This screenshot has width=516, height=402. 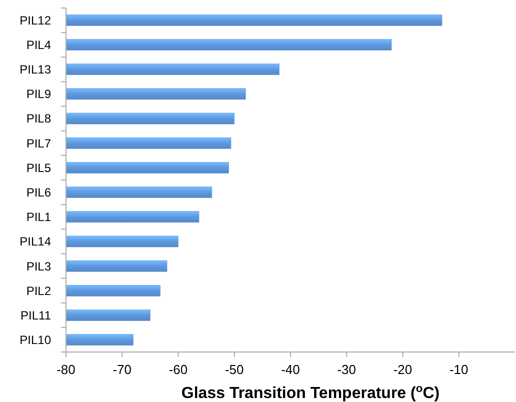 I want to click on x-tick-label: -20, so click(x=402, y=369).